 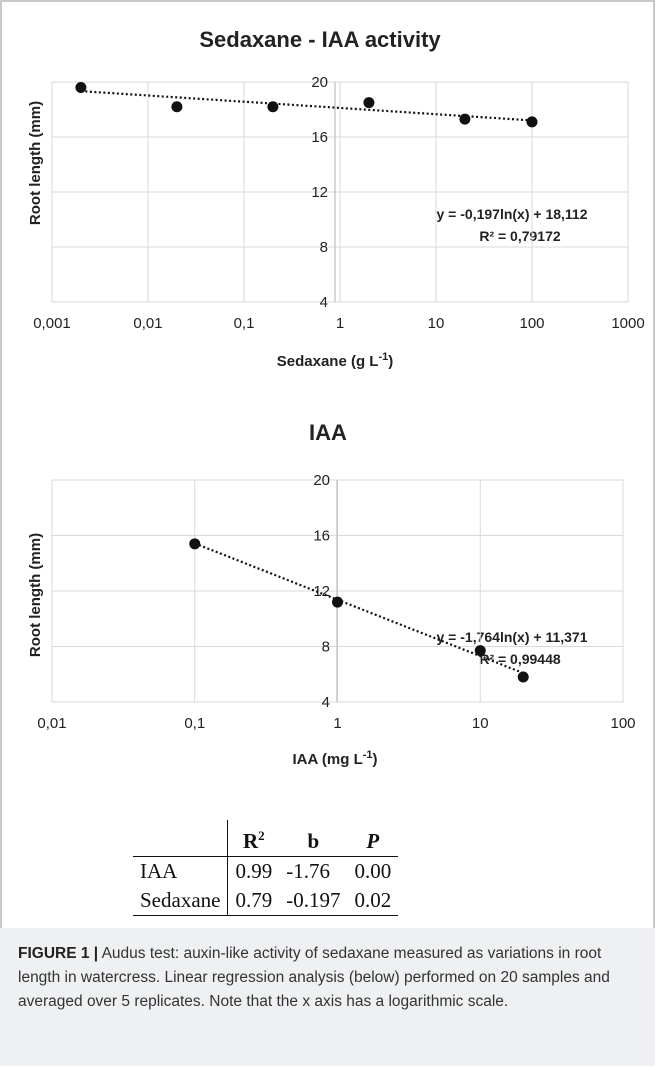 I want to click on table-header-row: R2 b P, so click(x=266, y=838).